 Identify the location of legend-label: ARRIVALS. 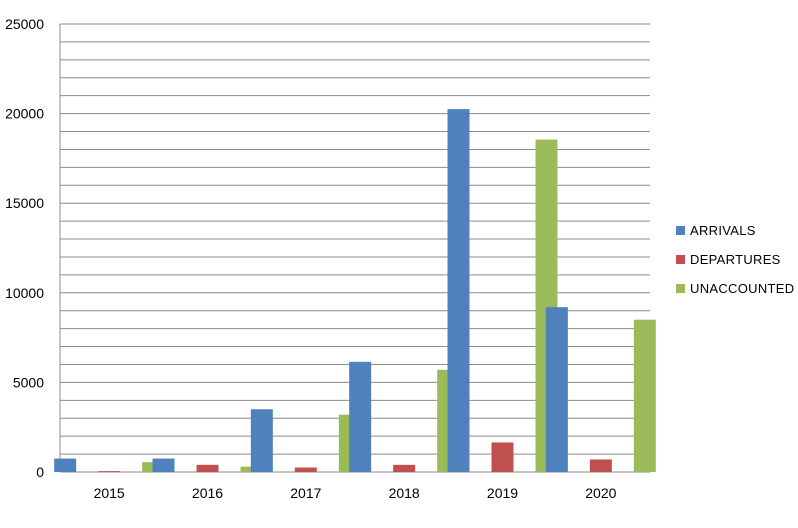
(723, 230).